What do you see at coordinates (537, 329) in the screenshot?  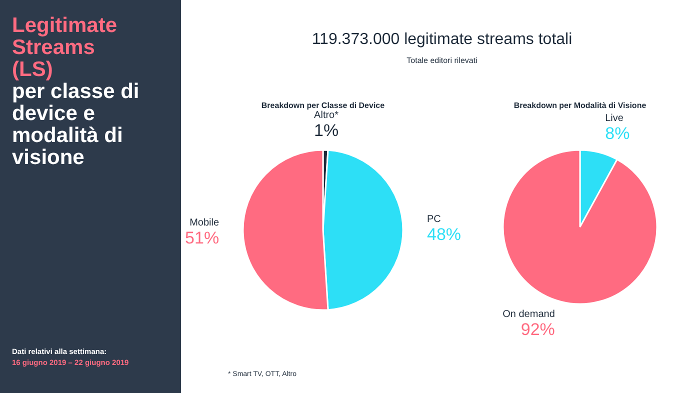 I see `data-label: 92%` at bounding box center [537, 329].